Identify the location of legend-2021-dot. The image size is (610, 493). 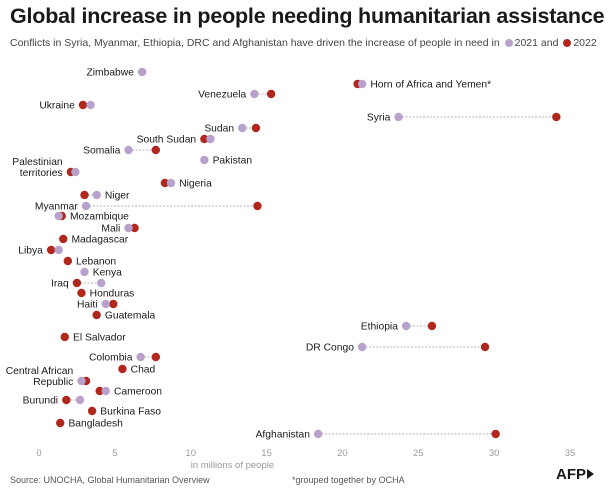
(508, 43).